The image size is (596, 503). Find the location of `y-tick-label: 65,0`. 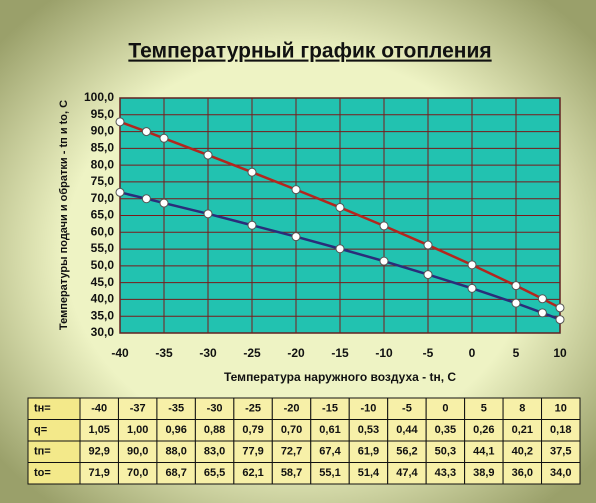

y-tick-label: 65,0 is located at coordinates (103, 215).